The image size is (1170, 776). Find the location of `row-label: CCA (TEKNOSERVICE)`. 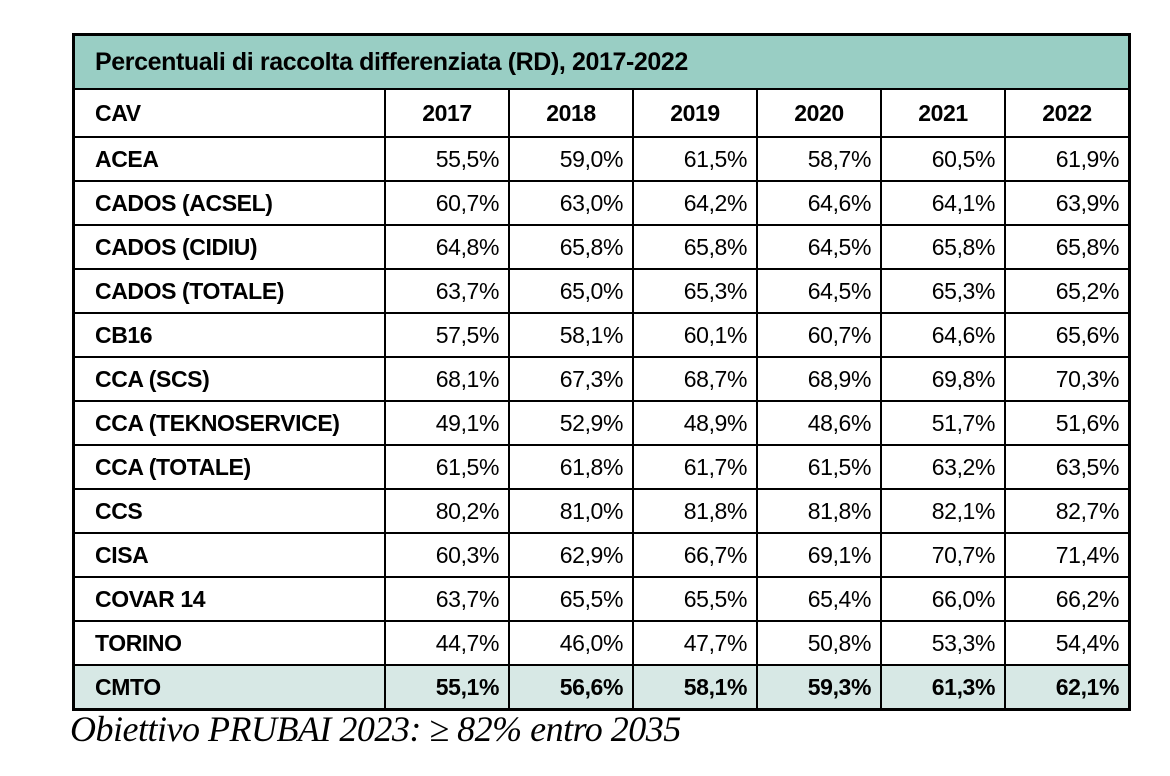

row-label: CCA (TEKNOSERVICE) is located at coordinates (229, 423).